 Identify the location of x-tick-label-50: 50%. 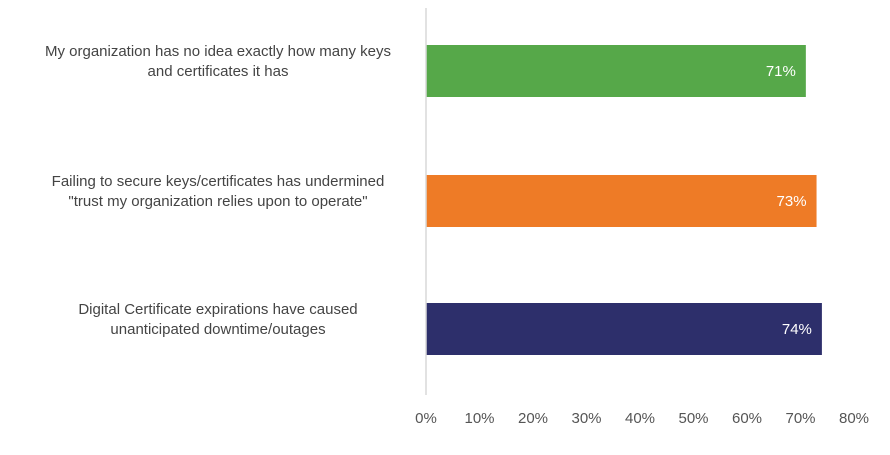
(693, 418).